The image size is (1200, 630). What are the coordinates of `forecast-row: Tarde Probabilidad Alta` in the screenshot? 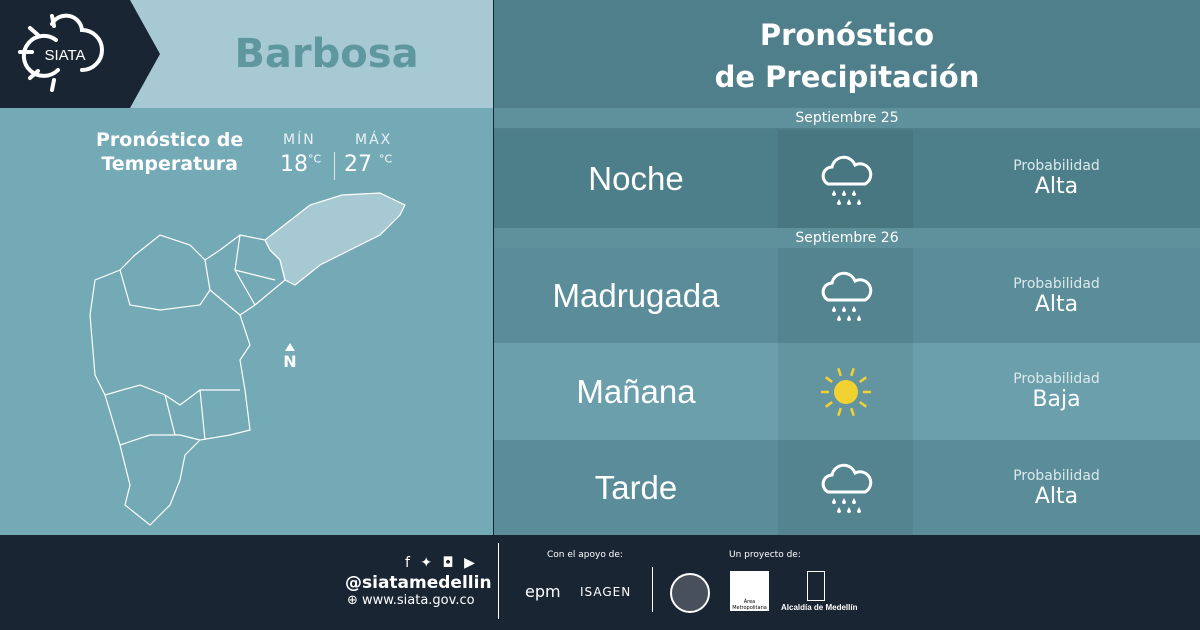 It's located at (847, 487).